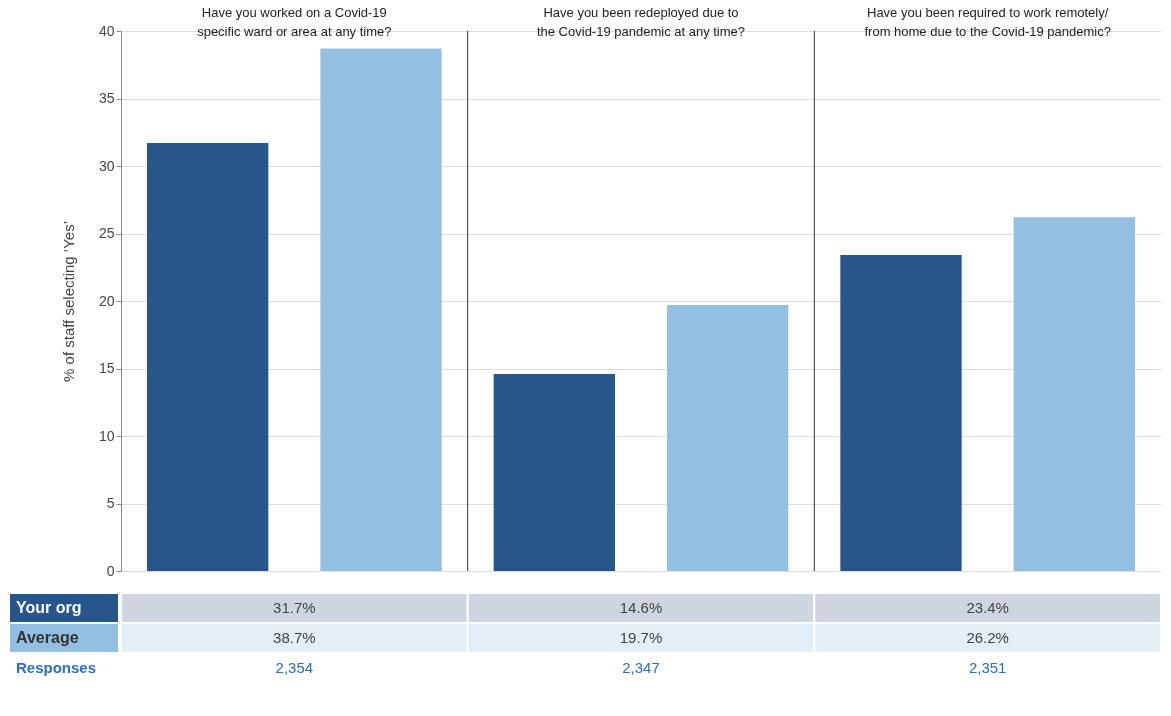  Describe the element at coordinates (294, 667) in the screenshot. I see `text: 2,354` at that location.